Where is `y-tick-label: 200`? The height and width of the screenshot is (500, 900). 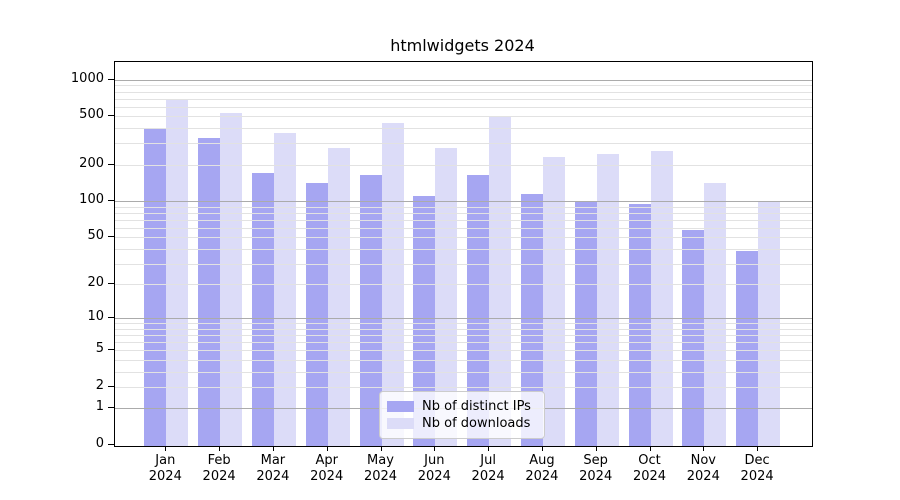 y-tick-label: 200 is located at coordinates (91, 163).